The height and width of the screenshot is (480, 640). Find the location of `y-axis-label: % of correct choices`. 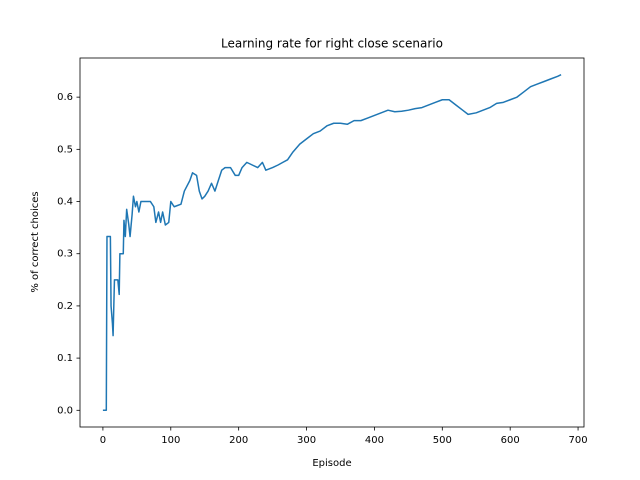

y-axis-label: % of correct choices is located at coordinates (35, 241).